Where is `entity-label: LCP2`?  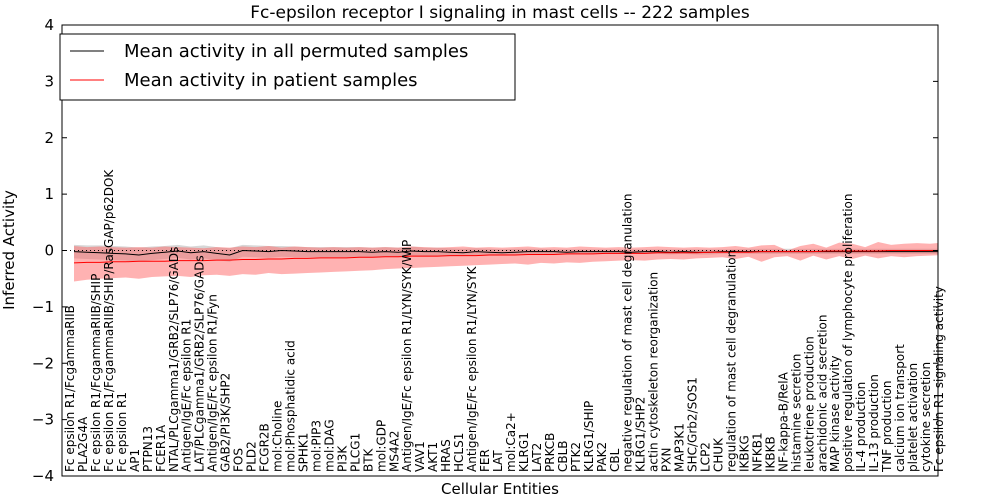 entity-label: LCP2 is located at coordinates (706, 457).